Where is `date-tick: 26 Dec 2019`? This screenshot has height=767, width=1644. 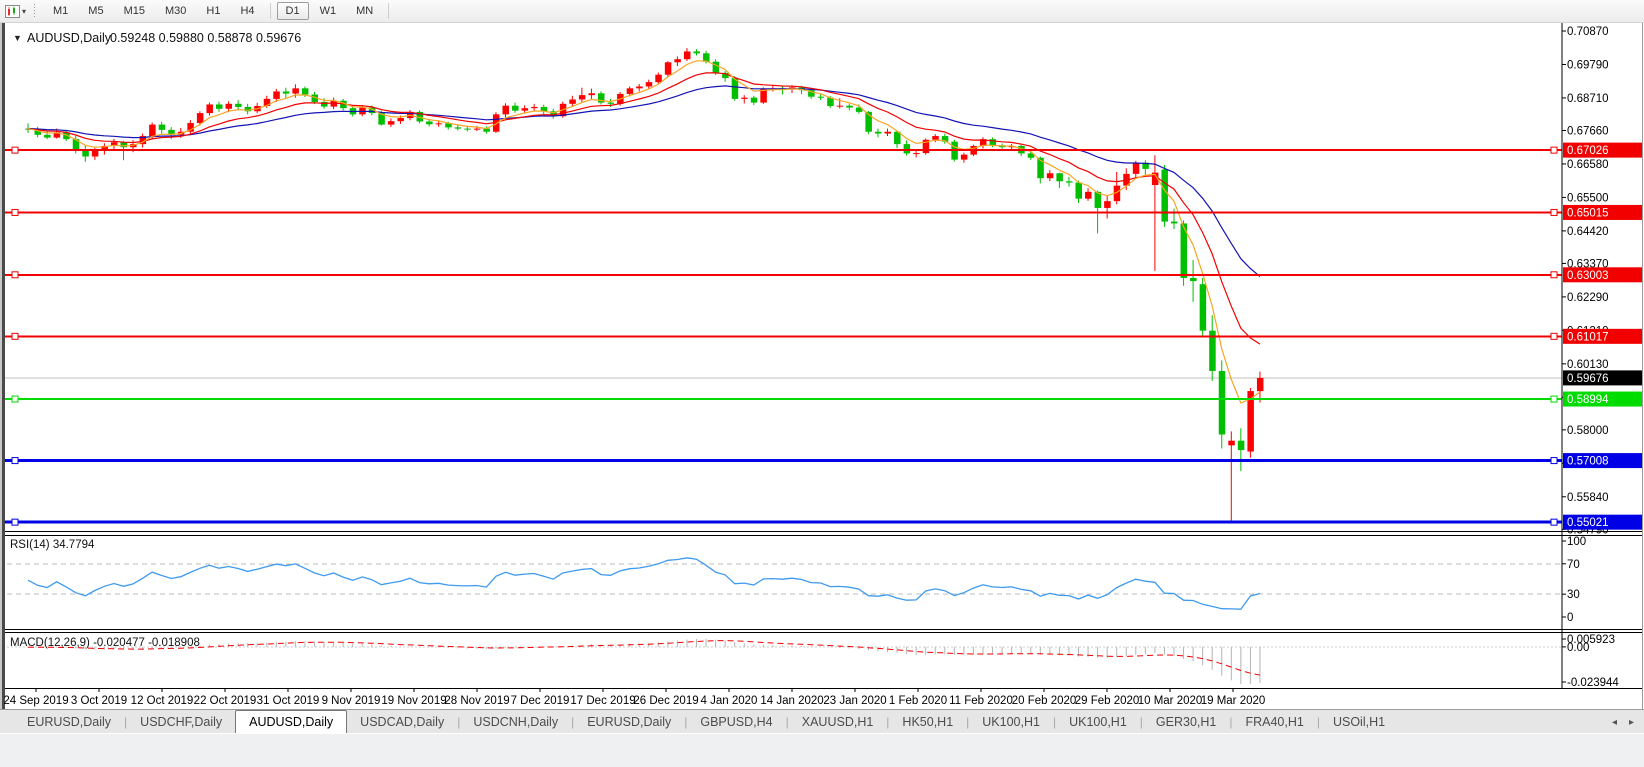
date-tick: 26 Dec 2019 is located at coordinates (665, 701).